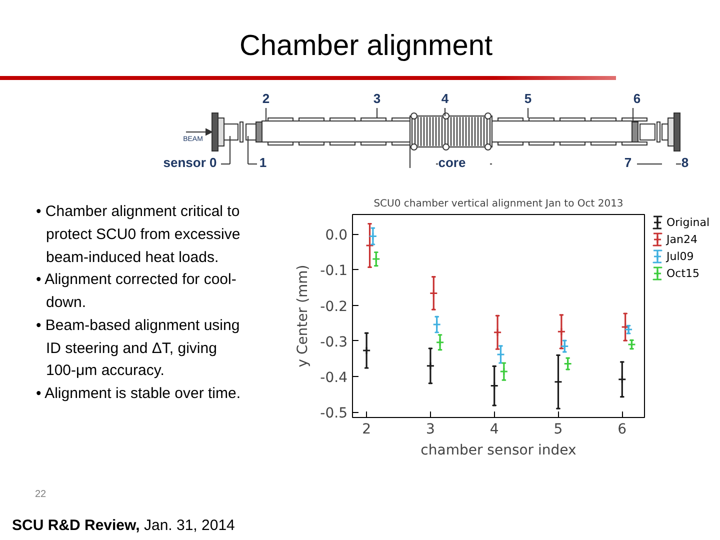  I want to click on text: • Chamber alignment critical to protect SCU0 from excessive beam-induced heat loads., so click(139, 235).